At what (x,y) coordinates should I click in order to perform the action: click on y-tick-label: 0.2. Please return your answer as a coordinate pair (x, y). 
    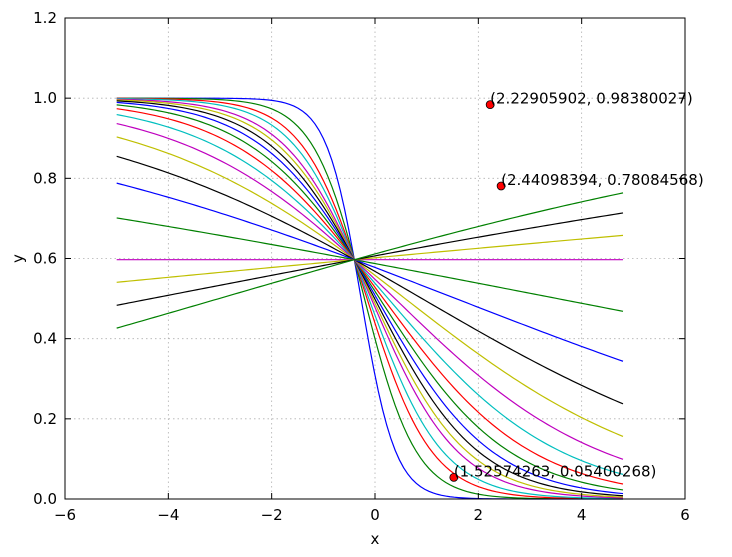
    Looking at the image, I should click on (45, 419).